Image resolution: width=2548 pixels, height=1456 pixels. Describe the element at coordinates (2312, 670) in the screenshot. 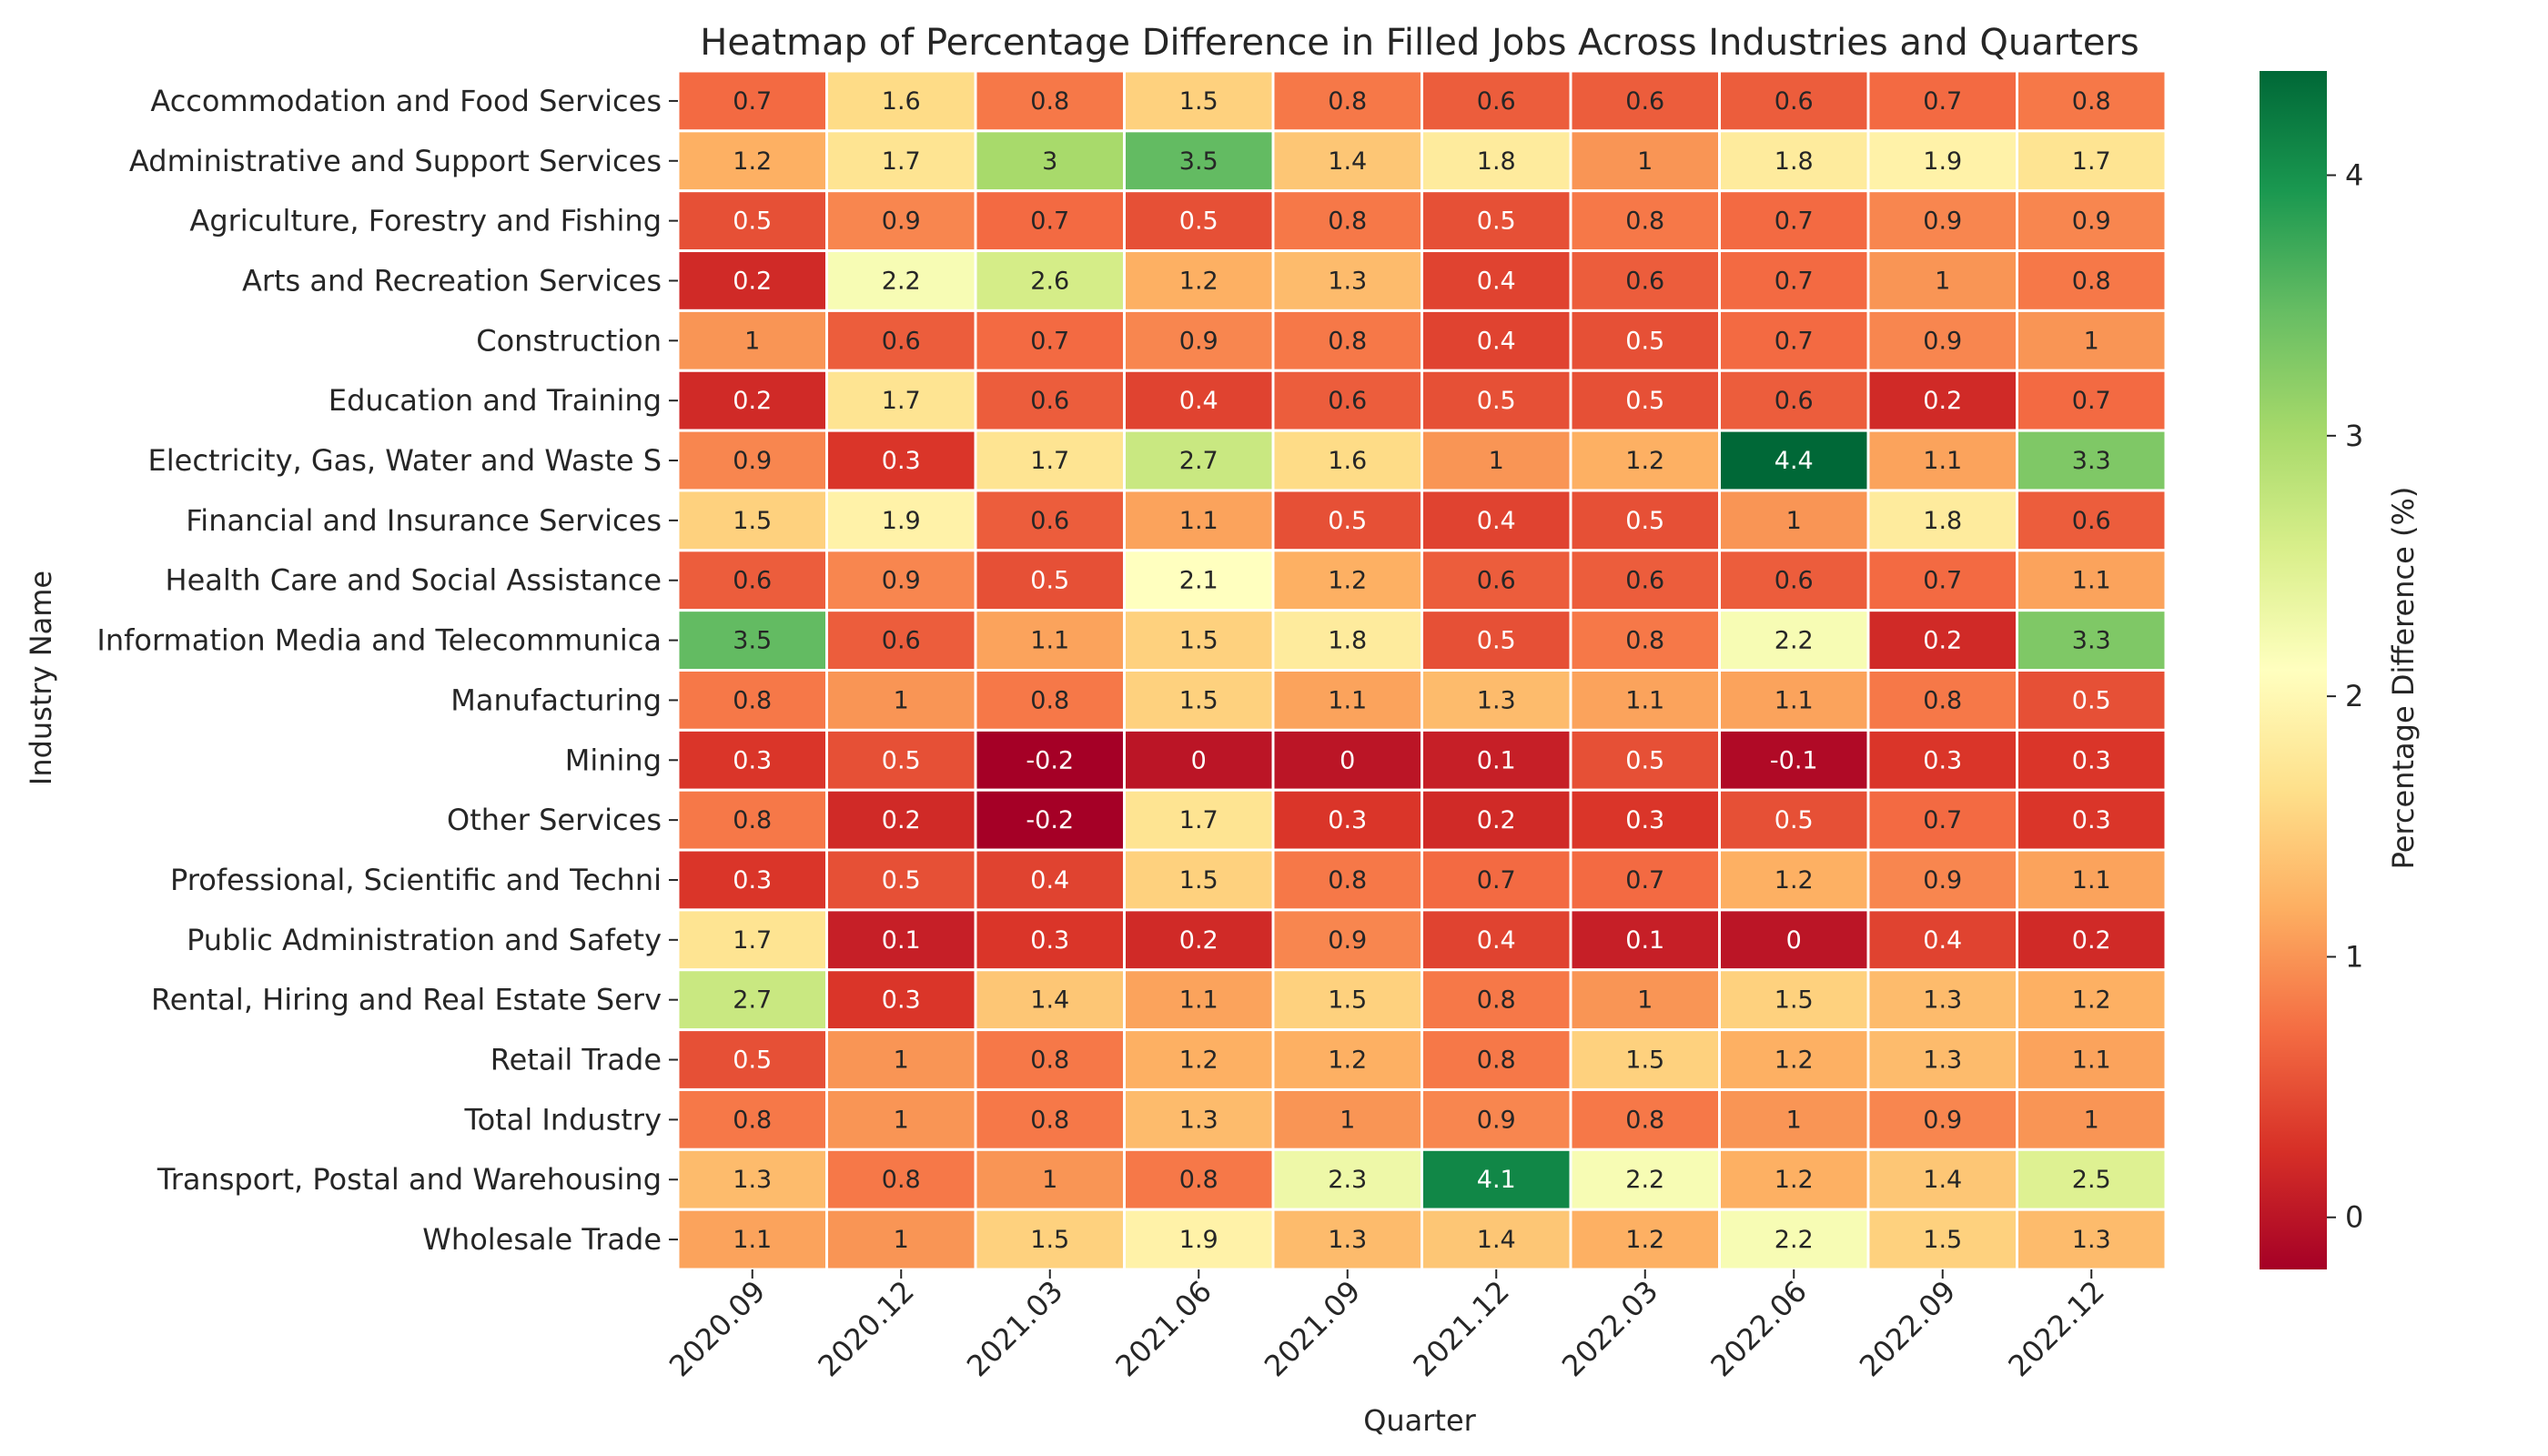

I see `colorbar: 0 1 2 3 4` at that location.